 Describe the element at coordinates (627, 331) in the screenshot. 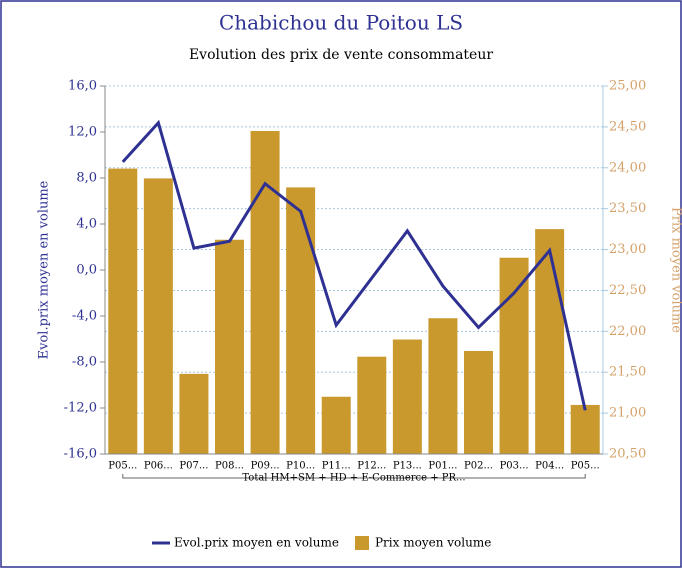

I see `y2-tick-label: 22,00` at that location.